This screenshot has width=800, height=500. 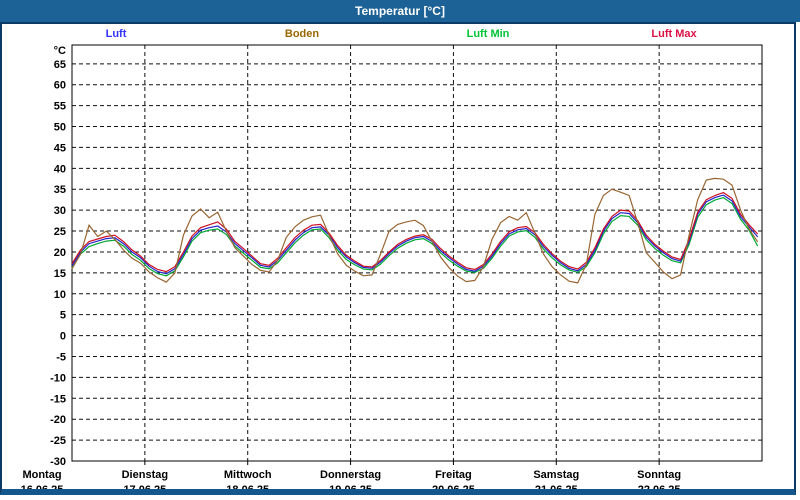 What do you see at coordinates (116, 34) in the screenshot?
I see `legend-luft: Luft` at bounding box center [116, 34].